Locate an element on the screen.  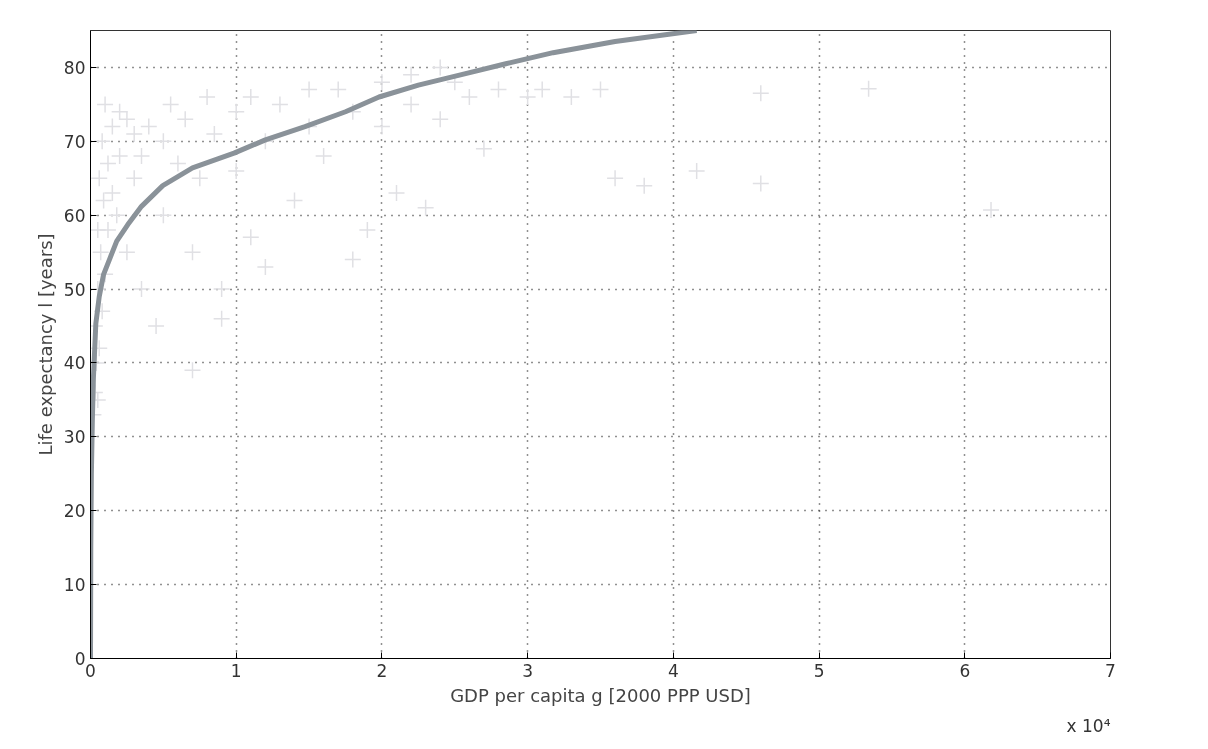
x-axis-title: GDP per capita g [2000 PPP USD] is located at coordinates (600, 695).